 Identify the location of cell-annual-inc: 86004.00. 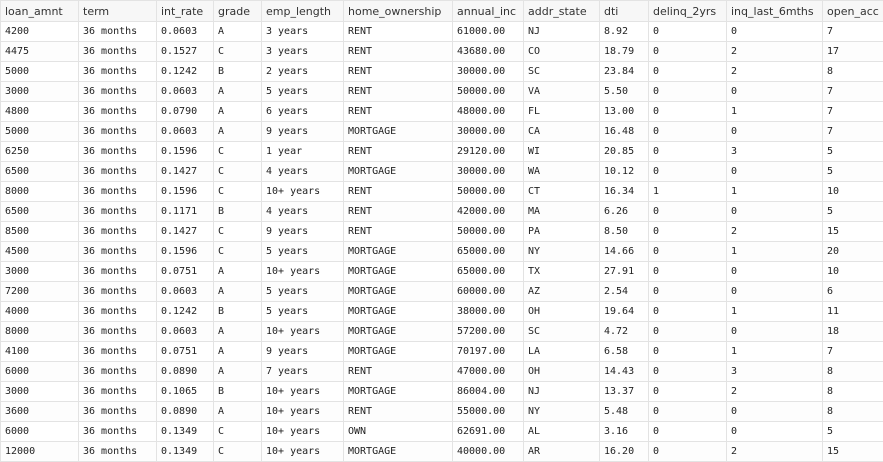
(488, 392).